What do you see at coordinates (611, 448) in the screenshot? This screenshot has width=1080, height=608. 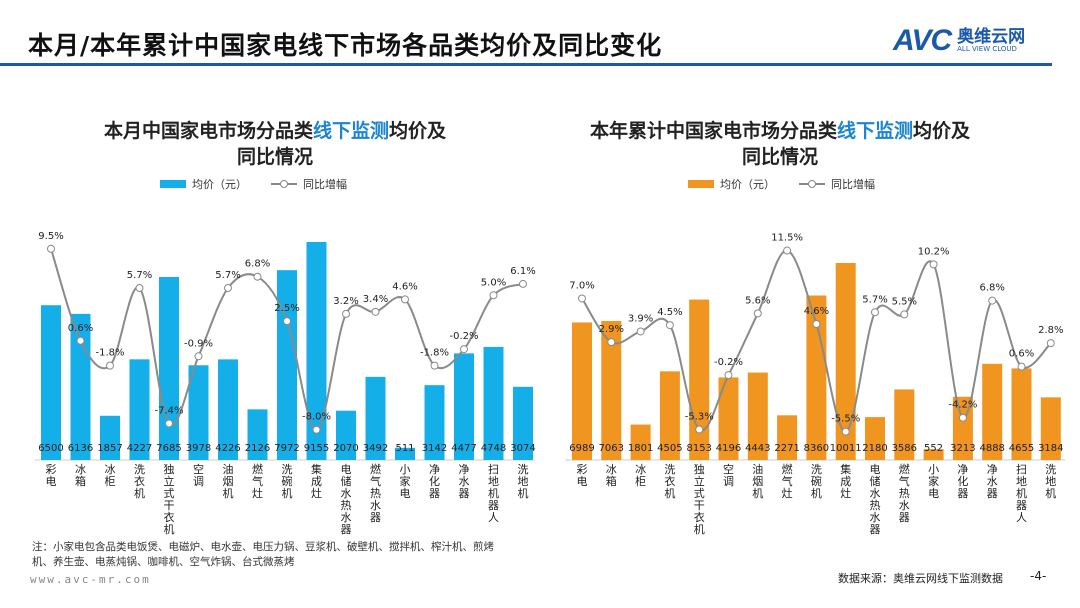 I see `bar-value-label: 7063` at bounding box center [611, 448].